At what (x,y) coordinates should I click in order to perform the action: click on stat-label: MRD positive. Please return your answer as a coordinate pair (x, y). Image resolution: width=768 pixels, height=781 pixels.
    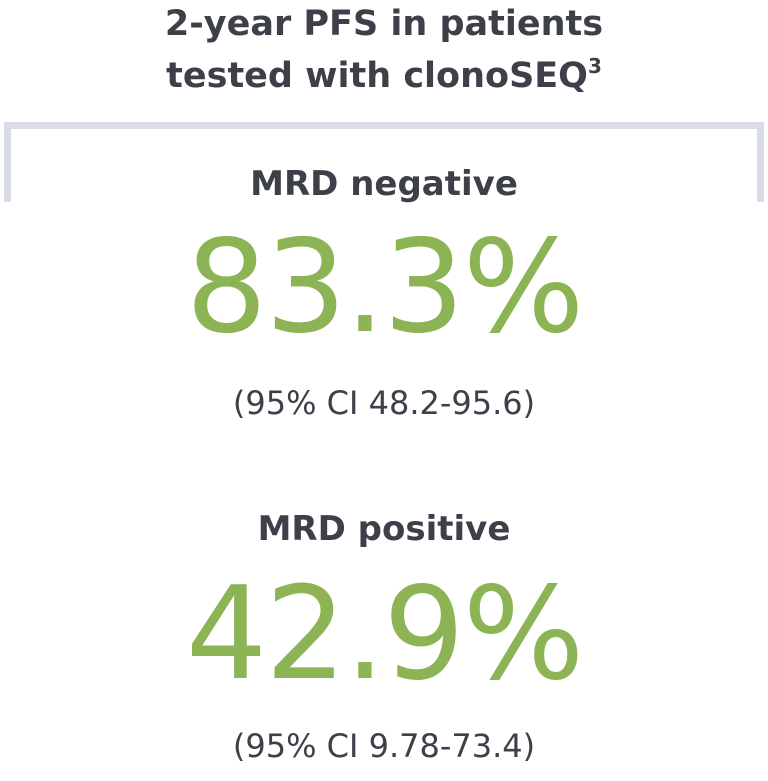
    Looking at the image, I should click on (384, 529).